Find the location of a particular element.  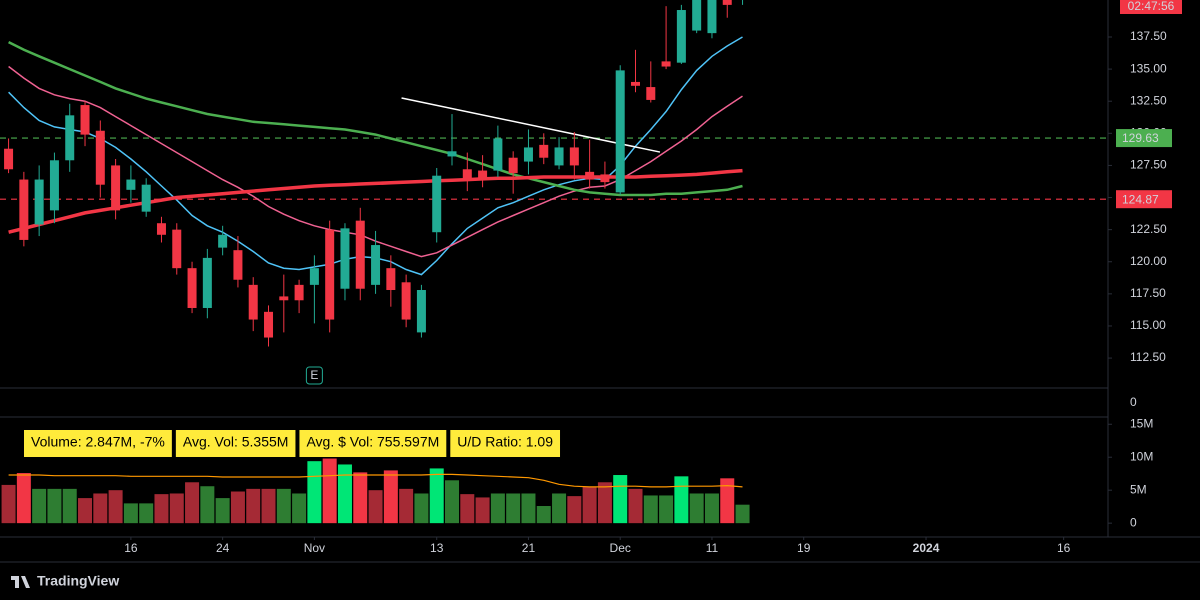

price-badge-label: 124.87 is located at coordinates (1140, 199).